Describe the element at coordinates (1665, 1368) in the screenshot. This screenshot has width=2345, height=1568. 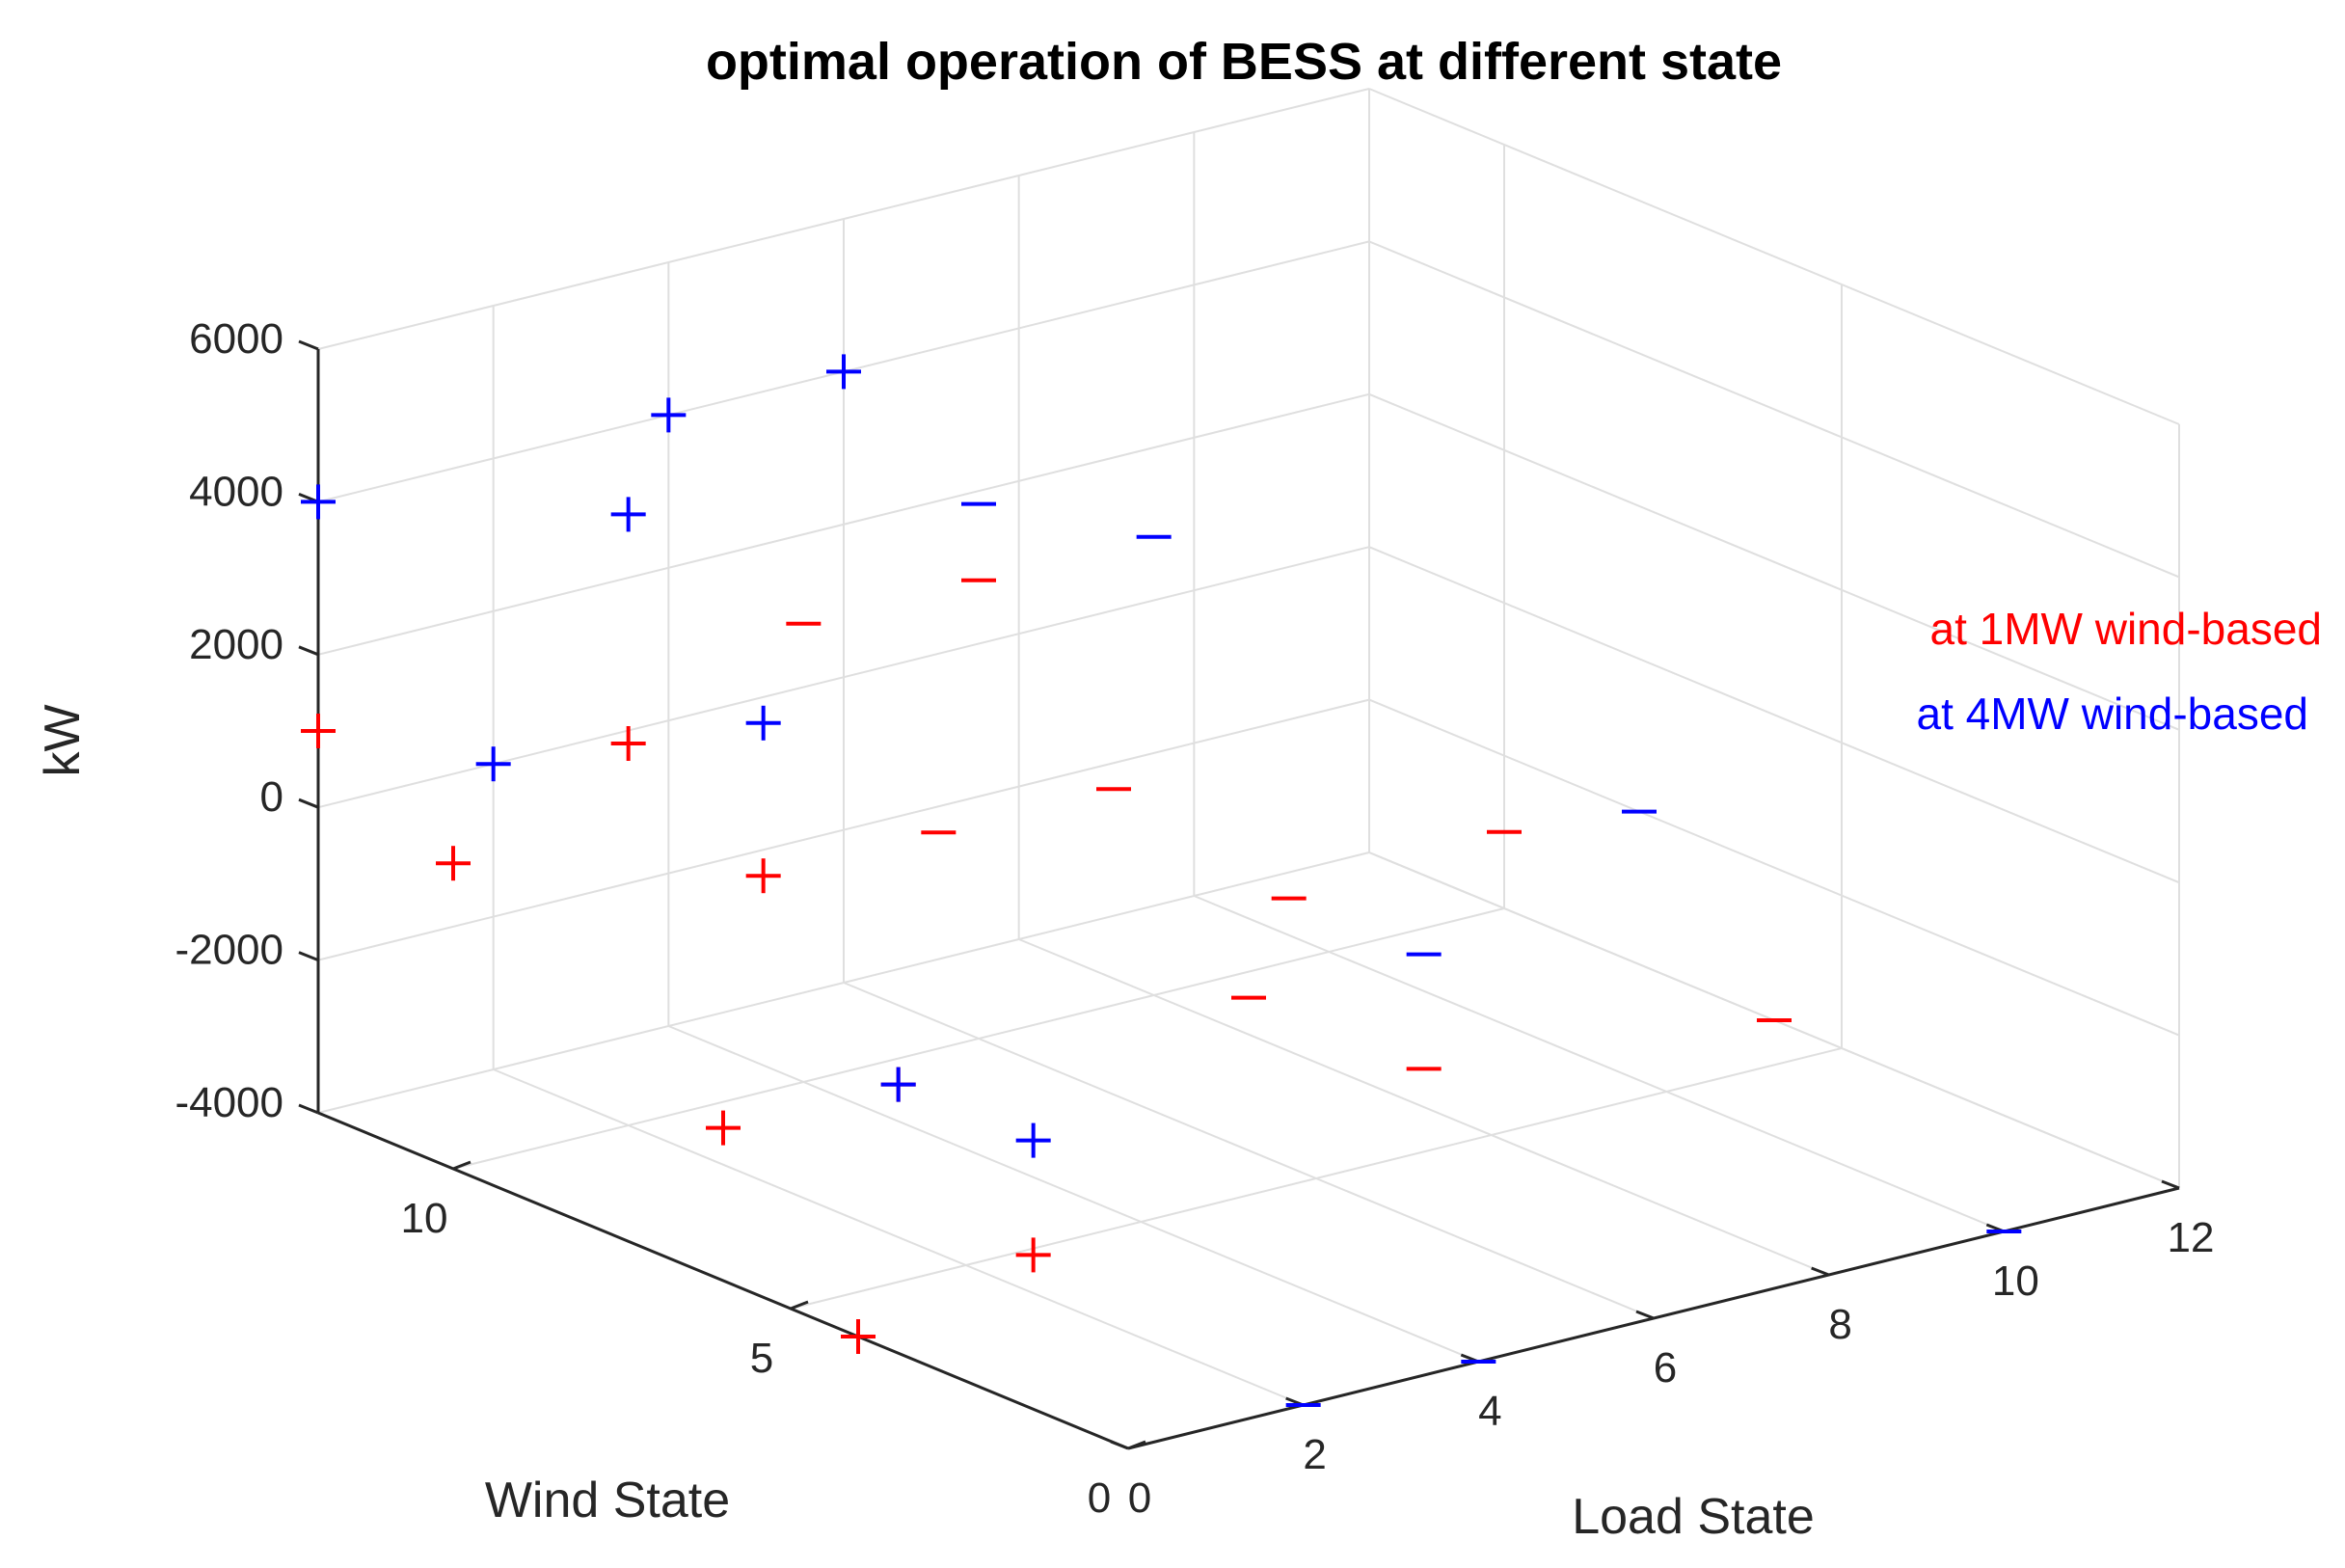
I see `x-tick-label: 6` at that location.